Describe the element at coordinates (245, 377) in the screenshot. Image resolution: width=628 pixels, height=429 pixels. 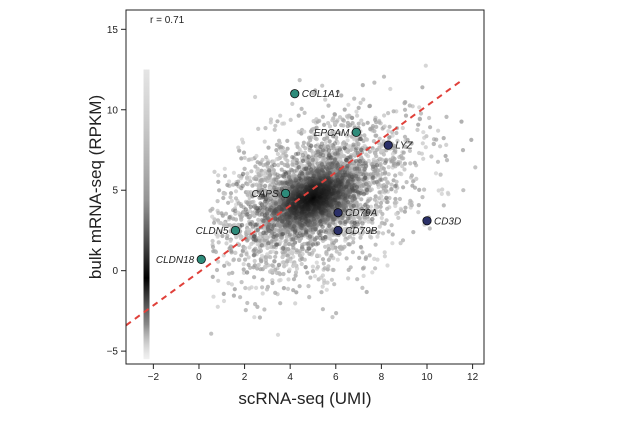
I see `x-tick-label: 2` at that location.